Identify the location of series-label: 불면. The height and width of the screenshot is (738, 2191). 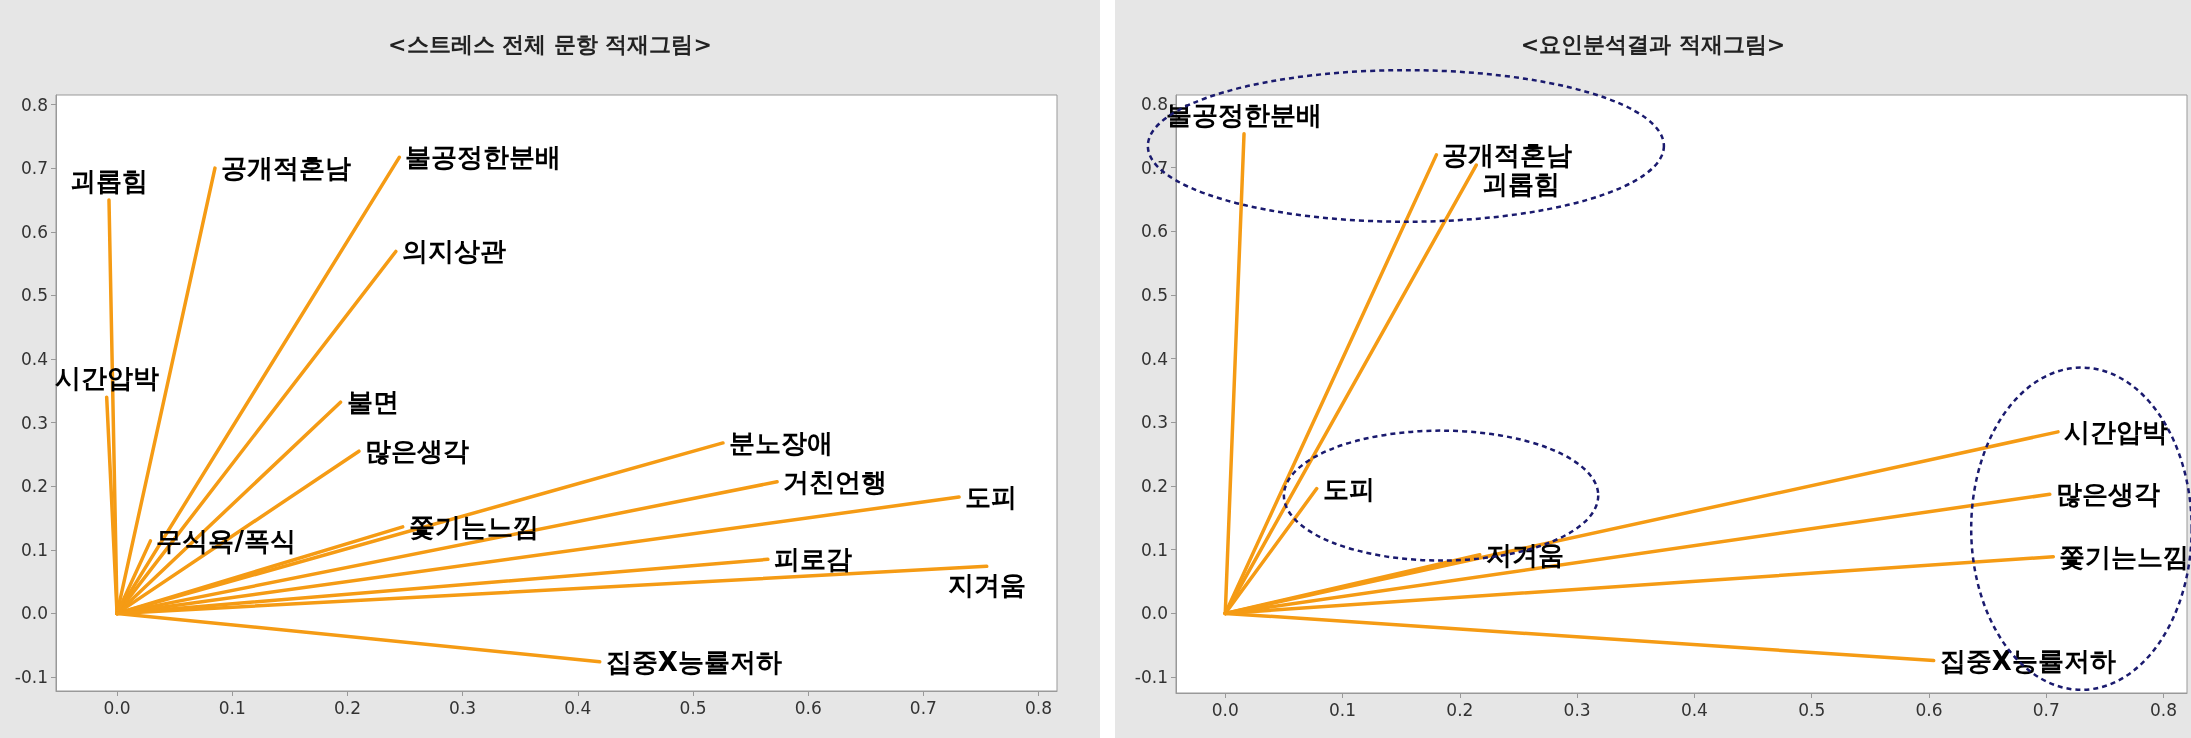
(372, 402).